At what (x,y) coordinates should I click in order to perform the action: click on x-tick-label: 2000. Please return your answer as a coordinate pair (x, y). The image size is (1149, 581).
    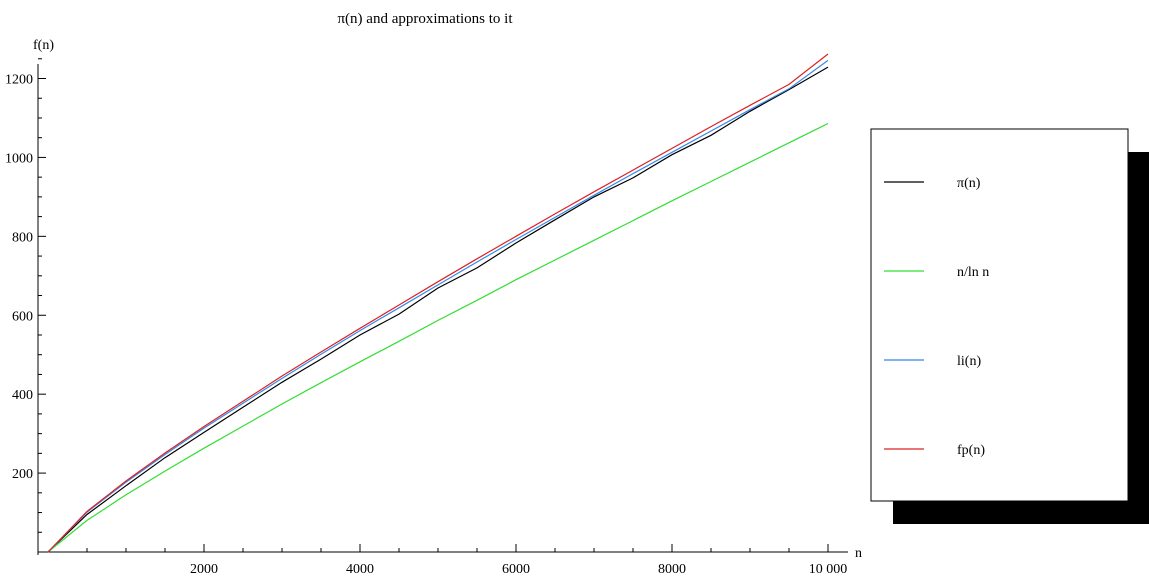
    Looking at the image, I should click on (204, 569).